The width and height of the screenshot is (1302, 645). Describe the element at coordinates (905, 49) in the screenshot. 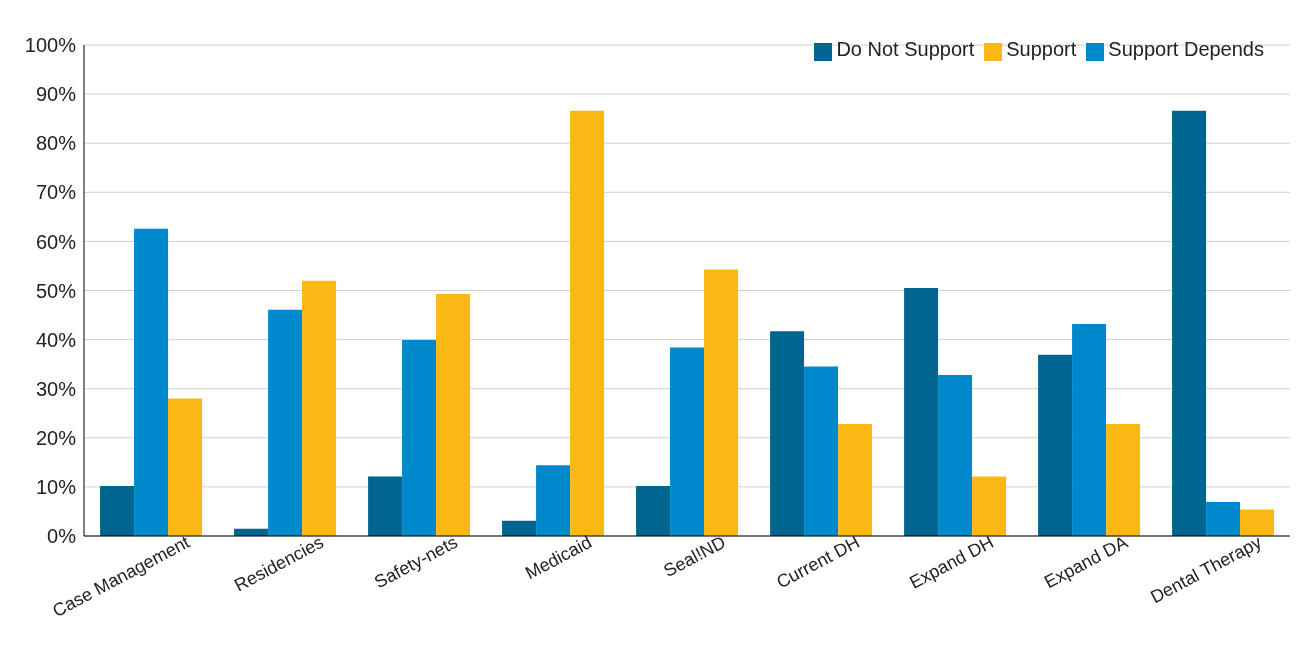

I see `legend-label: Do Not Support` at that location.